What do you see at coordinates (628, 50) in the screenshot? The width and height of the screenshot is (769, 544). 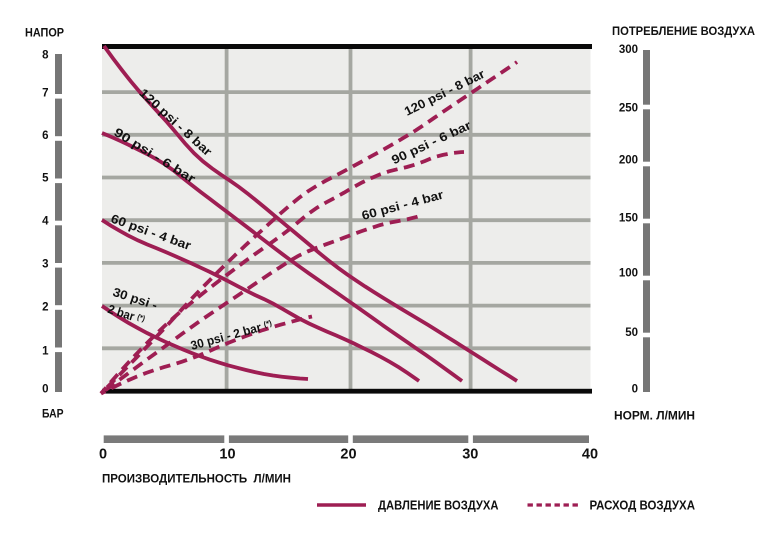 I see `svg-text: 300` at bounding box center [628, 50].